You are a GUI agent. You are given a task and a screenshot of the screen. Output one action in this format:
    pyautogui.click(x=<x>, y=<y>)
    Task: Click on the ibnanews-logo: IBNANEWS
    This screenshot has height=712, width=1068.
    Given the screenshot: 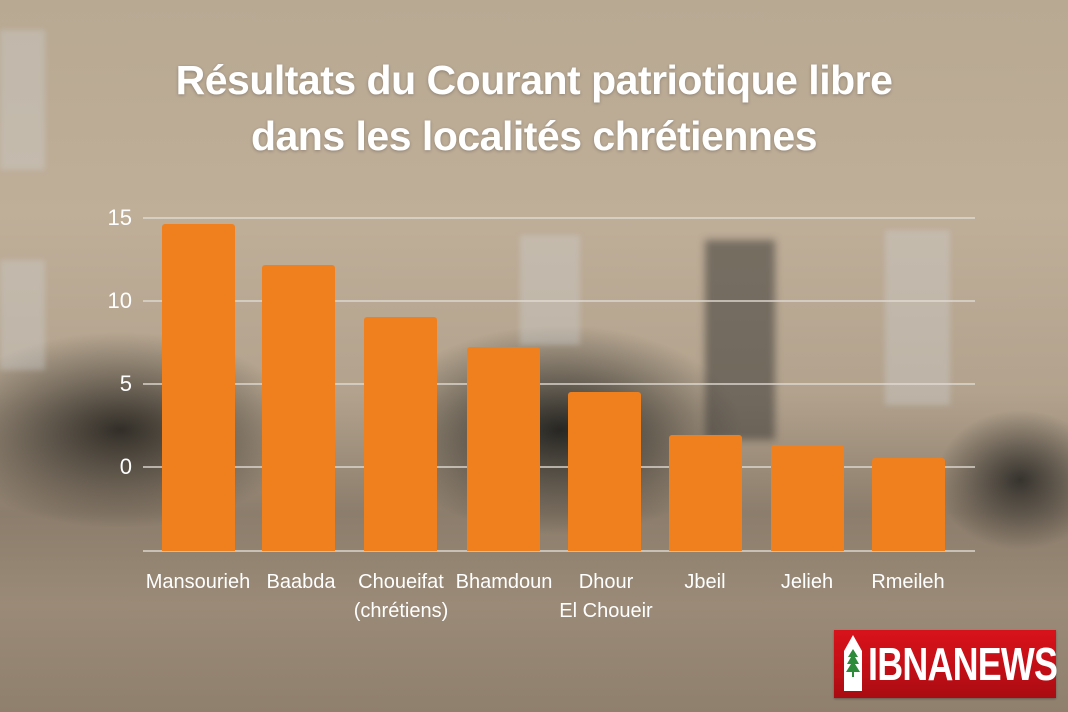 What is the action you would take?
    pyautogui.click(x=946, y=664)
    